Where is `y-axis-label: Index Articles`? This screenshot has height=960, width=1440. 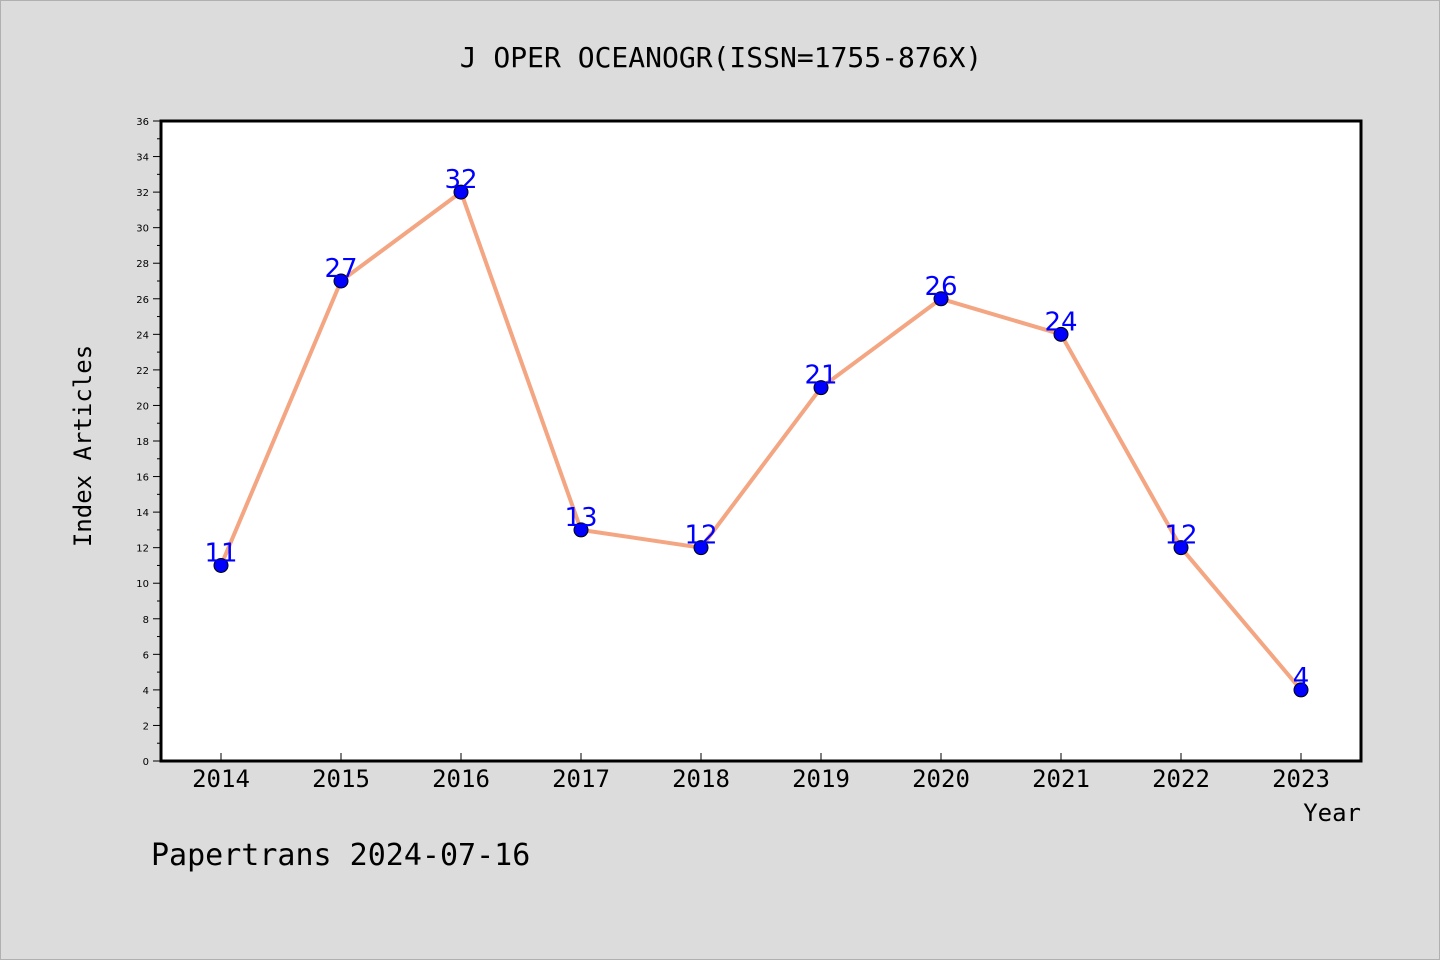
y-axis-label: Index Articles is located at coordinates (83, 446).